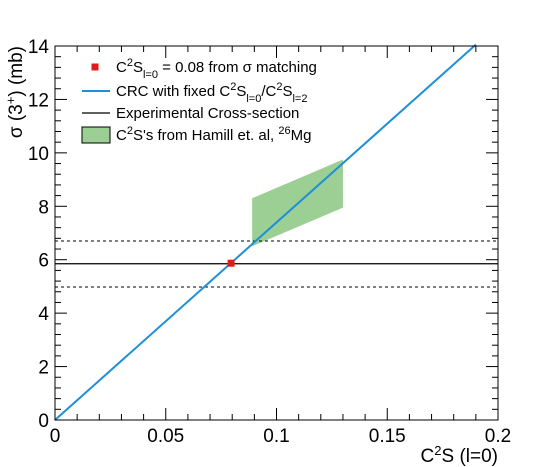 This screenshot has width=554, height=467. Describe the element at coordinates (213, 134) in the screenshot. I see `legend-label: C2S's from Hamill et. al, 26Mg` at that location.